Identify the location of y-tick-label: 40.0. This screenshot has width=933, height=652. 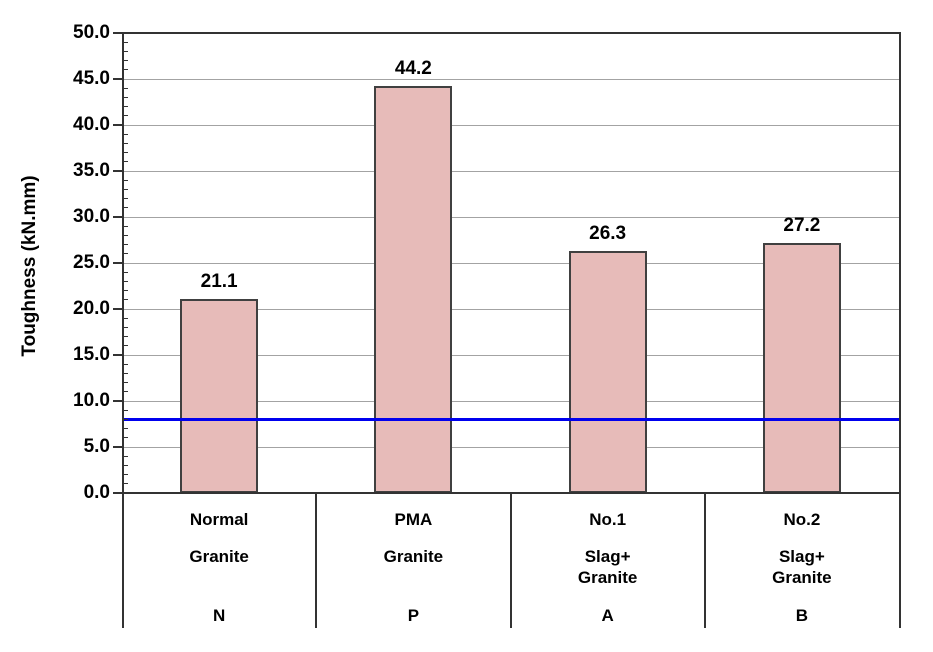
(91, 124).